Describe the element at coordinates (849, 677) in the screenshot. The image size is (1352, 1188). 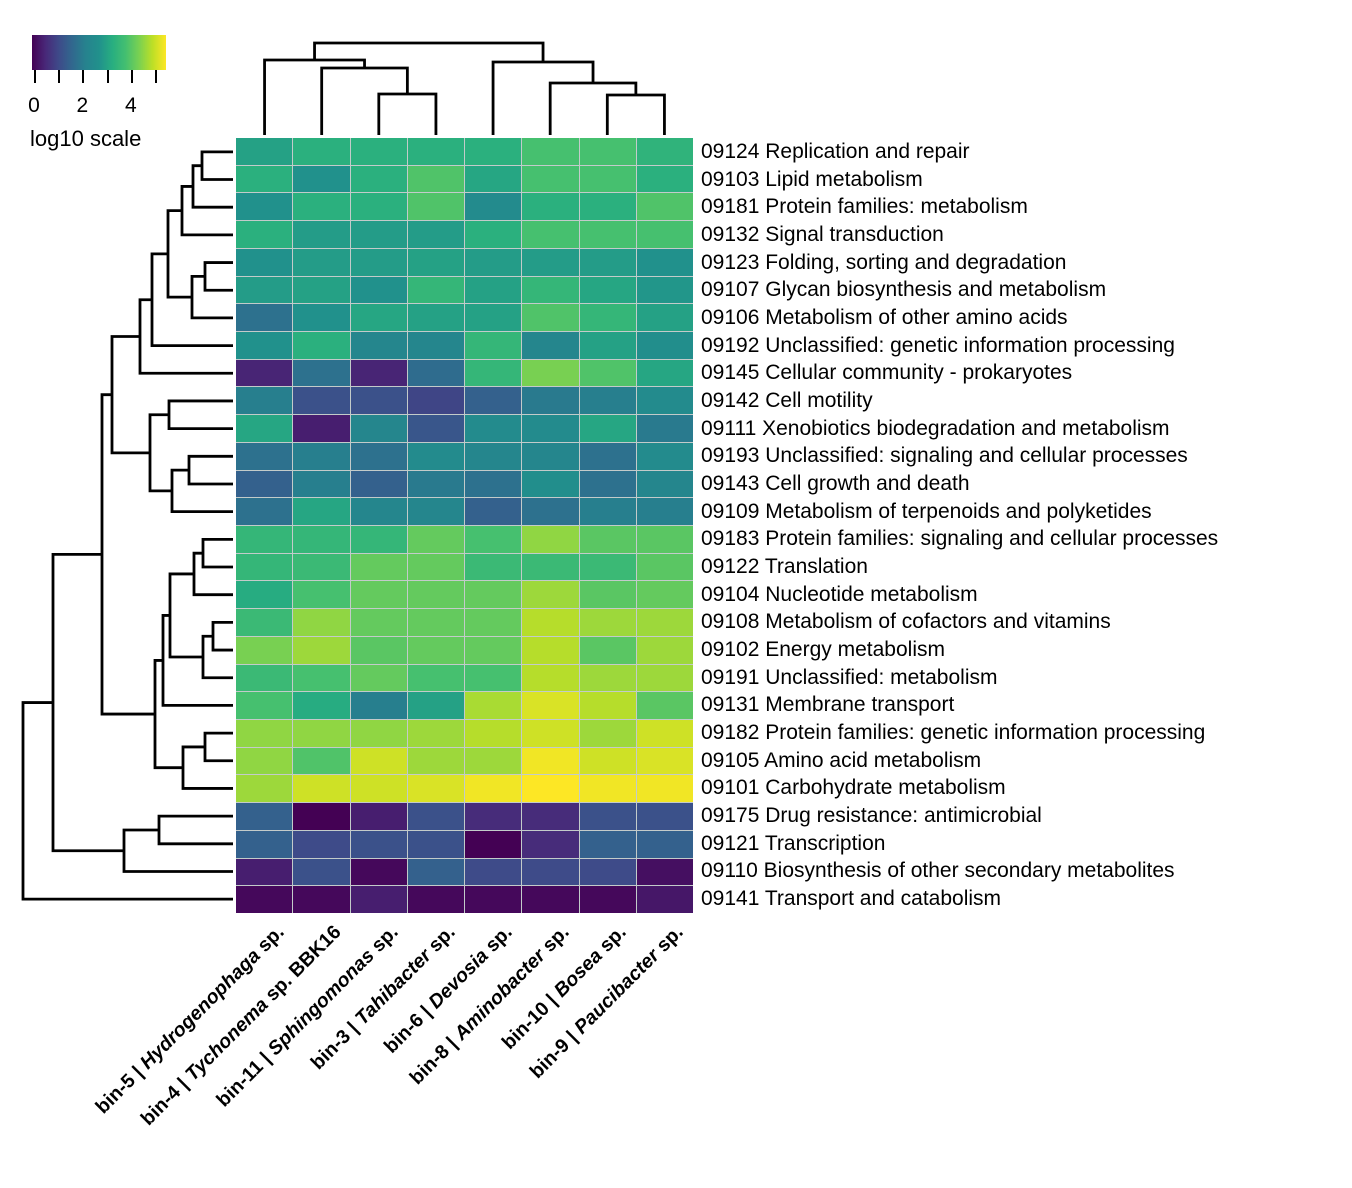
I see `row-label: 09191 Unclassified: metabolism` at that location.